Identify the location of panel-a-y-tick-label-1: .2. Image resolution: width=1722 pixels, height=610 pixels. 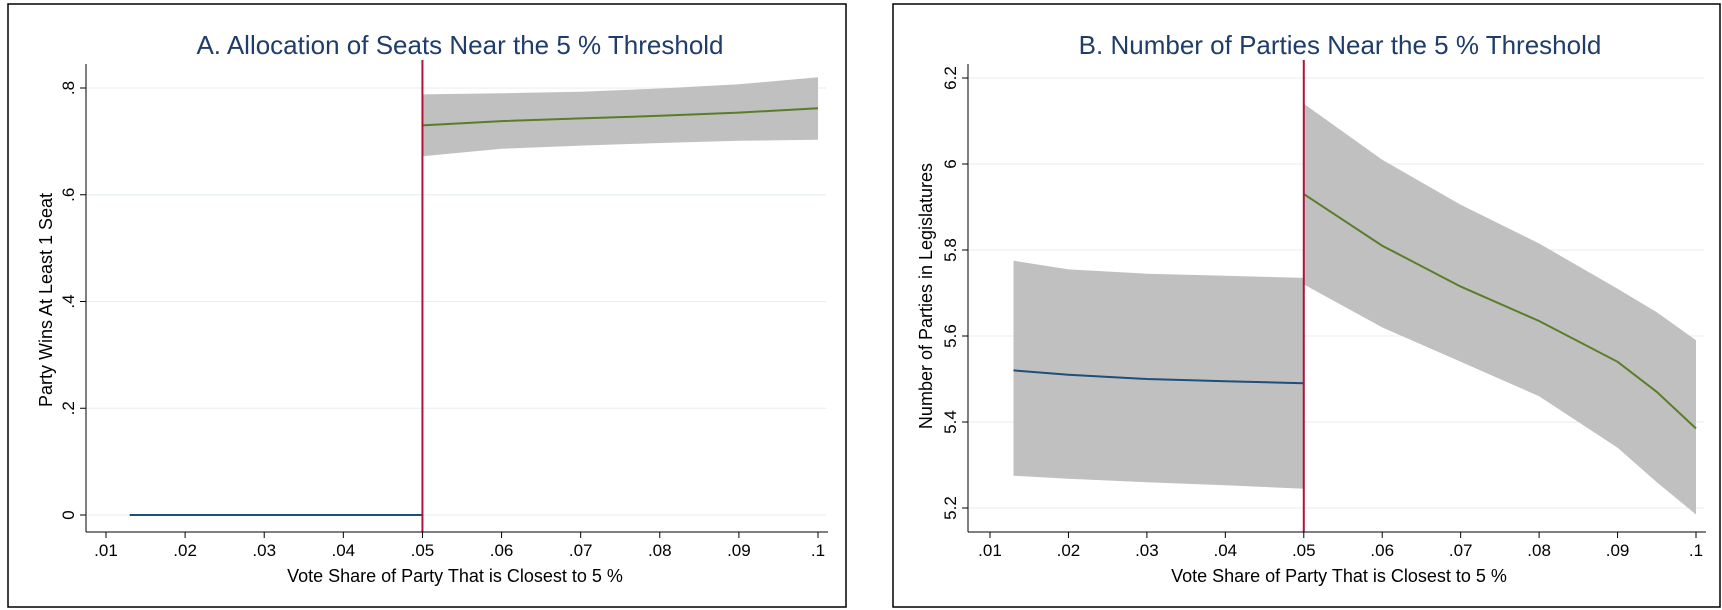
(68, 408).